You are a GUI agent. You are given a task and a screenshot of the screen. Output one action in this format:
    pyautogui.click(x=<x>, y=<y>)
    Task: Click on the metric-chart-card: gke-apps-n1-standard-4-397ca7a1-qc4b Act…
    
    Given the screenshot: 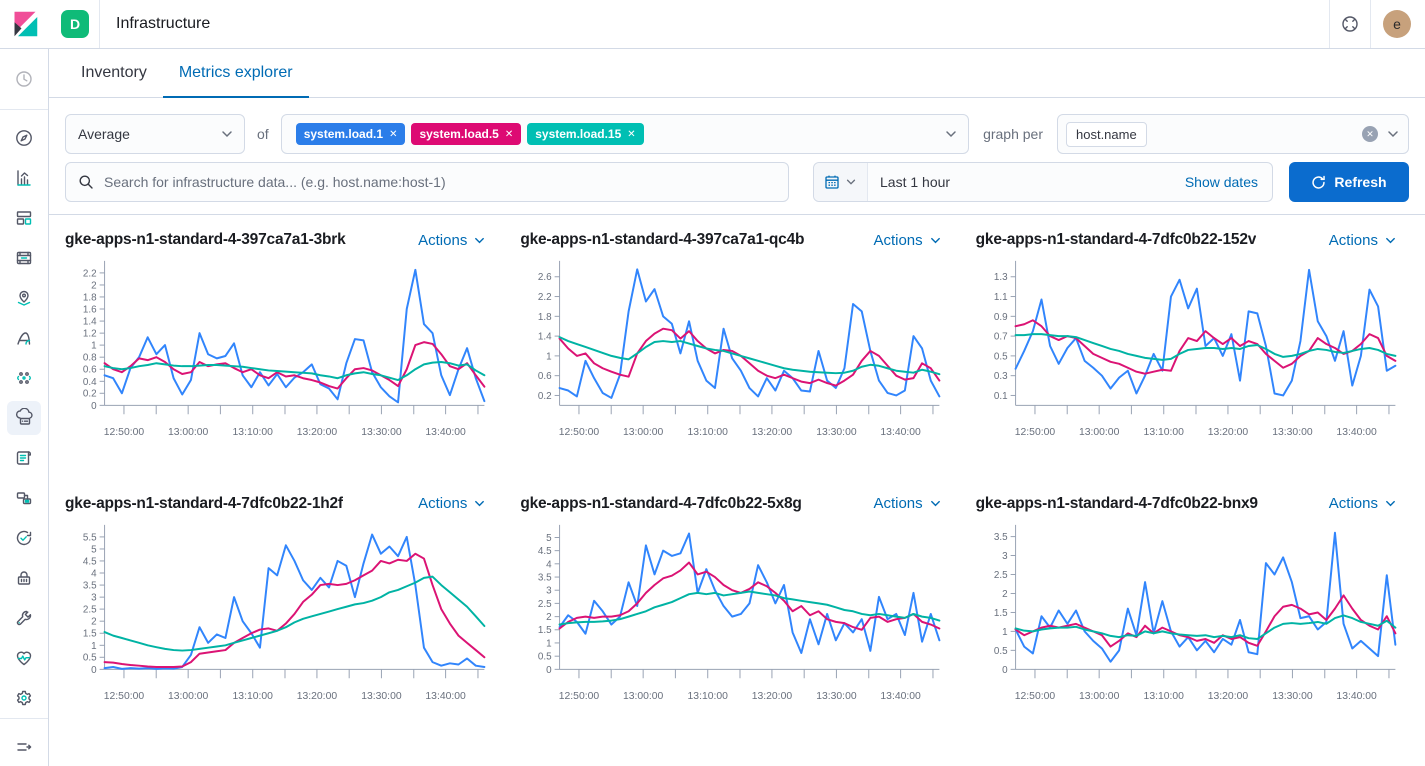 What is the action you would take?
    pyautogui.click(x=732, y=341)
    